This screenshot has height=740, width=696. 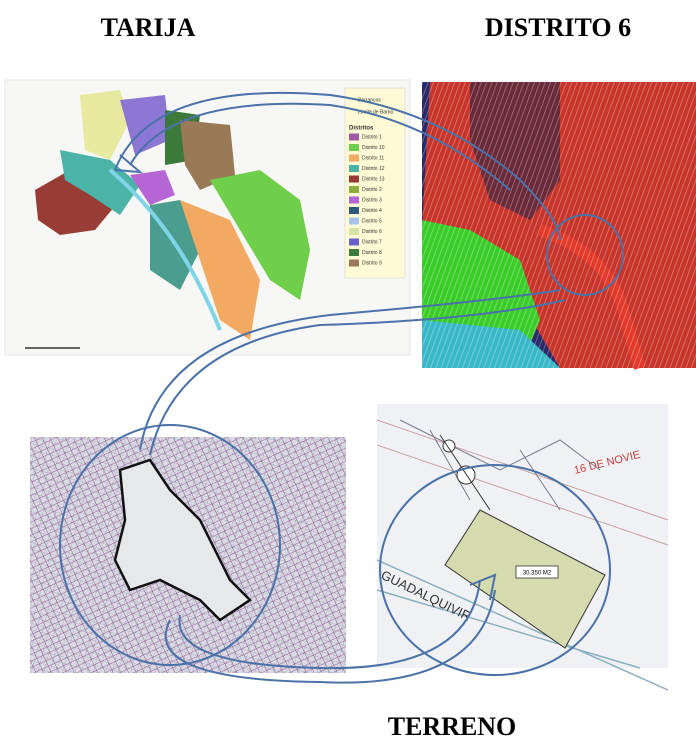 What do you see at coordinates (372, 137) in the screenshot?
I see `legend-label: Distrito 1` at bounding box center [372, 137].